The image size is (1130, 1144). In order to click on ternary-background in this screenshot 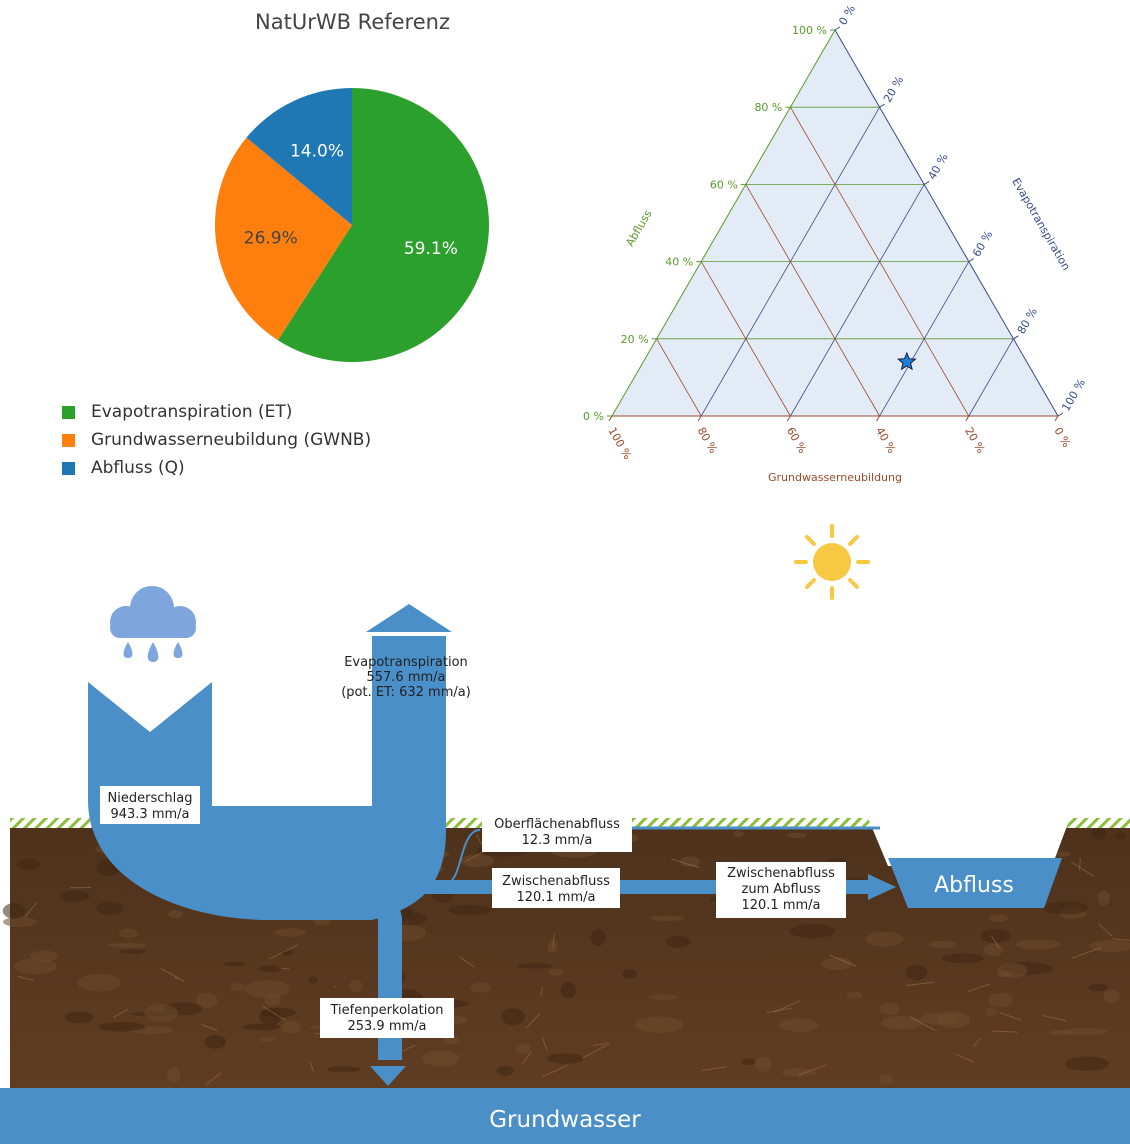, I will do `click(835, 223)`.